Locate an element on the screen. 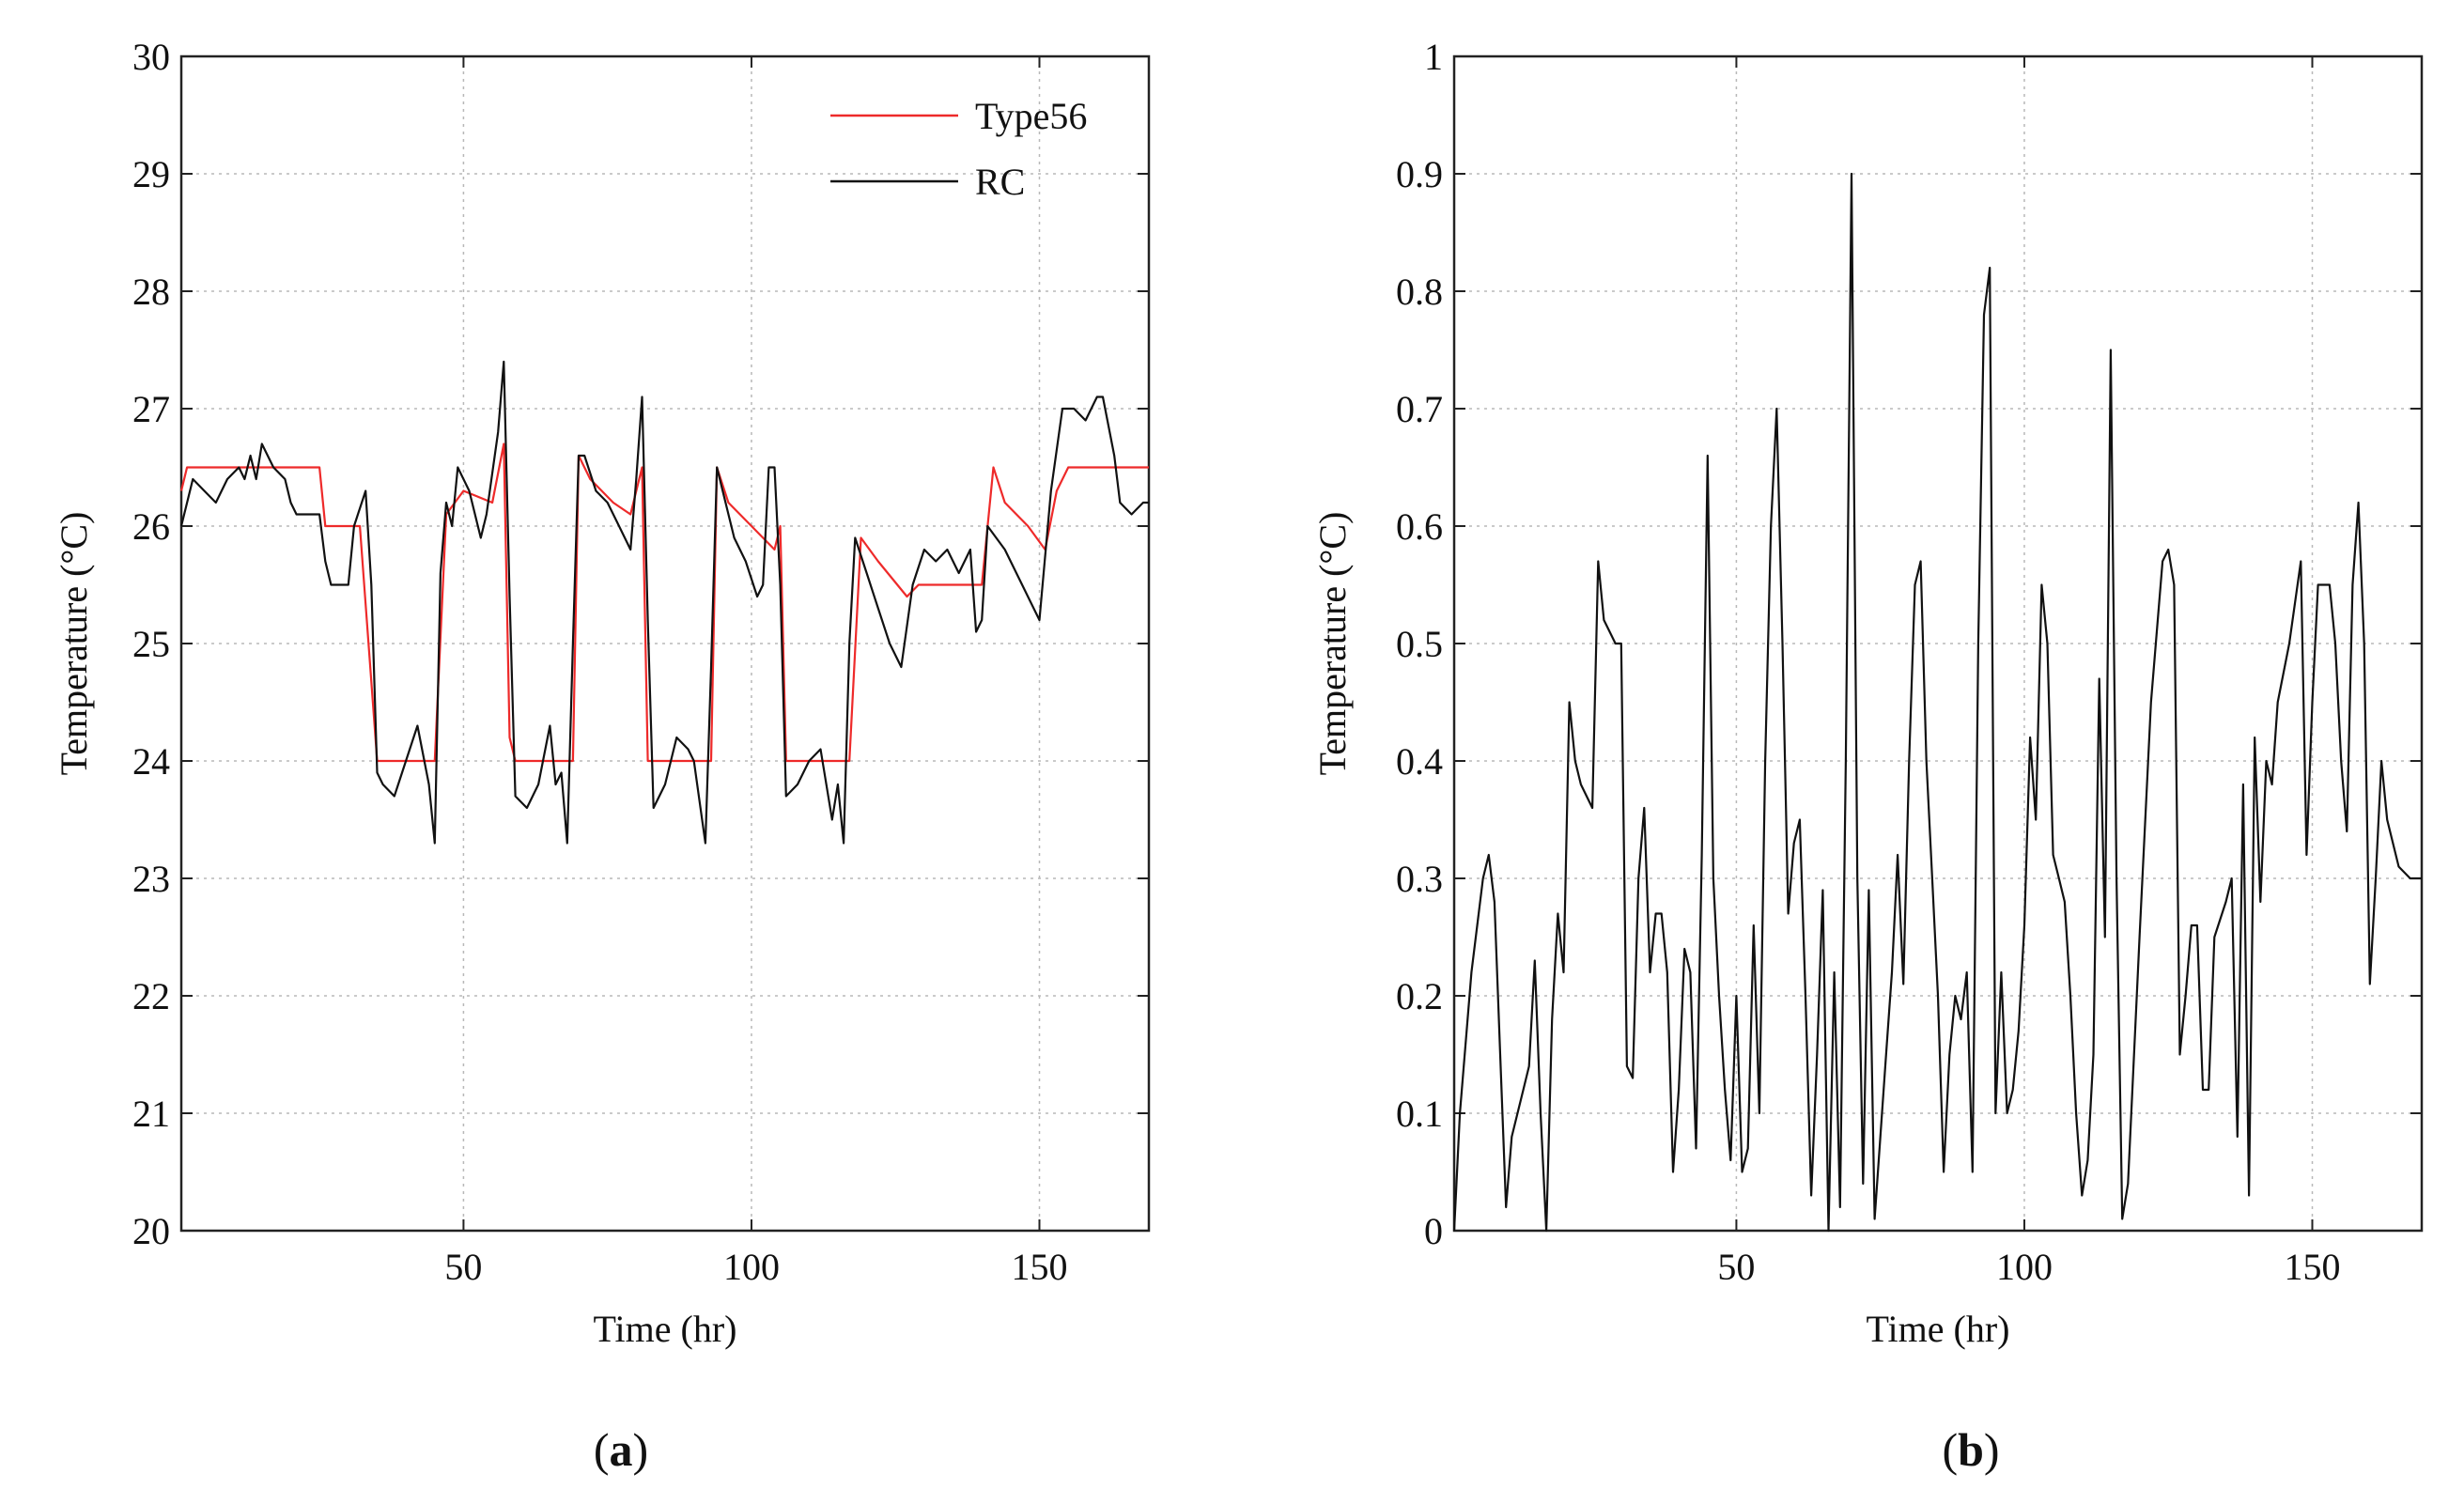 The width and height of the screenshot is (2464, 1505). legend-label-rc: RC is located at coordinates (1000, 182).